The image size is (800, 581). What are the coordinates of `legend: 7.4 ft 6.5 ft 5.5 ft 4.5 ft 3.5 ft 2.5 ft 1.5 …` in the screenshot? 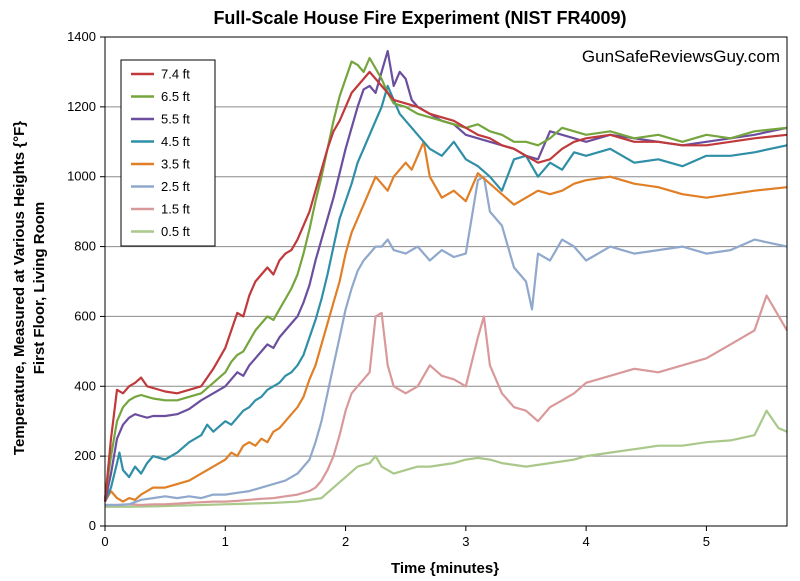 It's located at (168, 153).